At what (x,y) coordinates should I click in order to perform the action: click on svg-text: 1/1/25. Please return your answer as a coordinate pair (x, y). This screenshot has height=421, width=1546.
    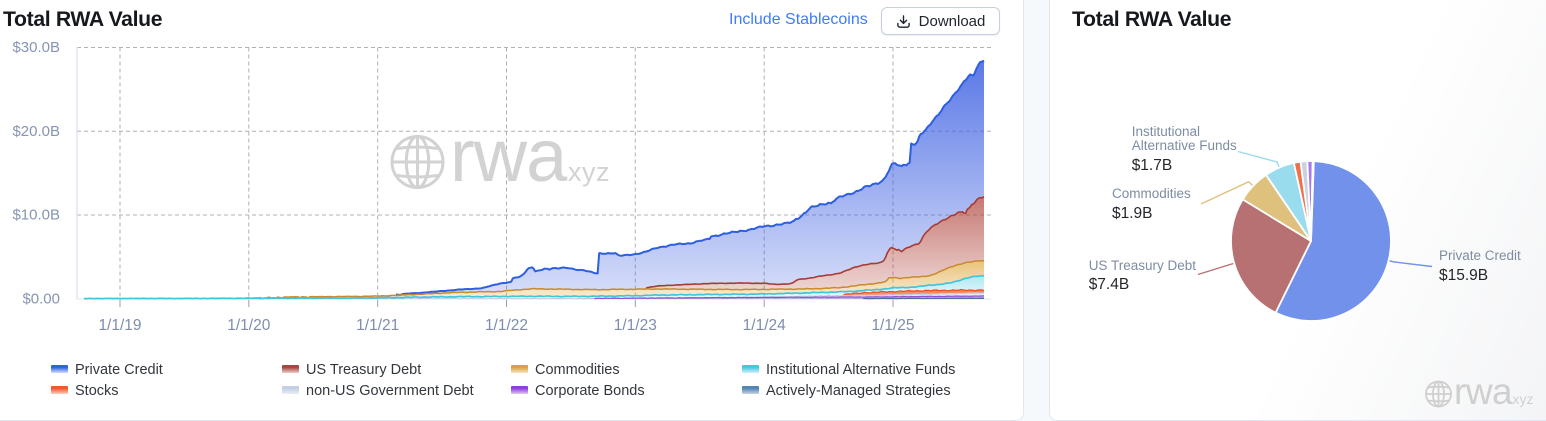
    Looking at the image, I should click on (892, 325).